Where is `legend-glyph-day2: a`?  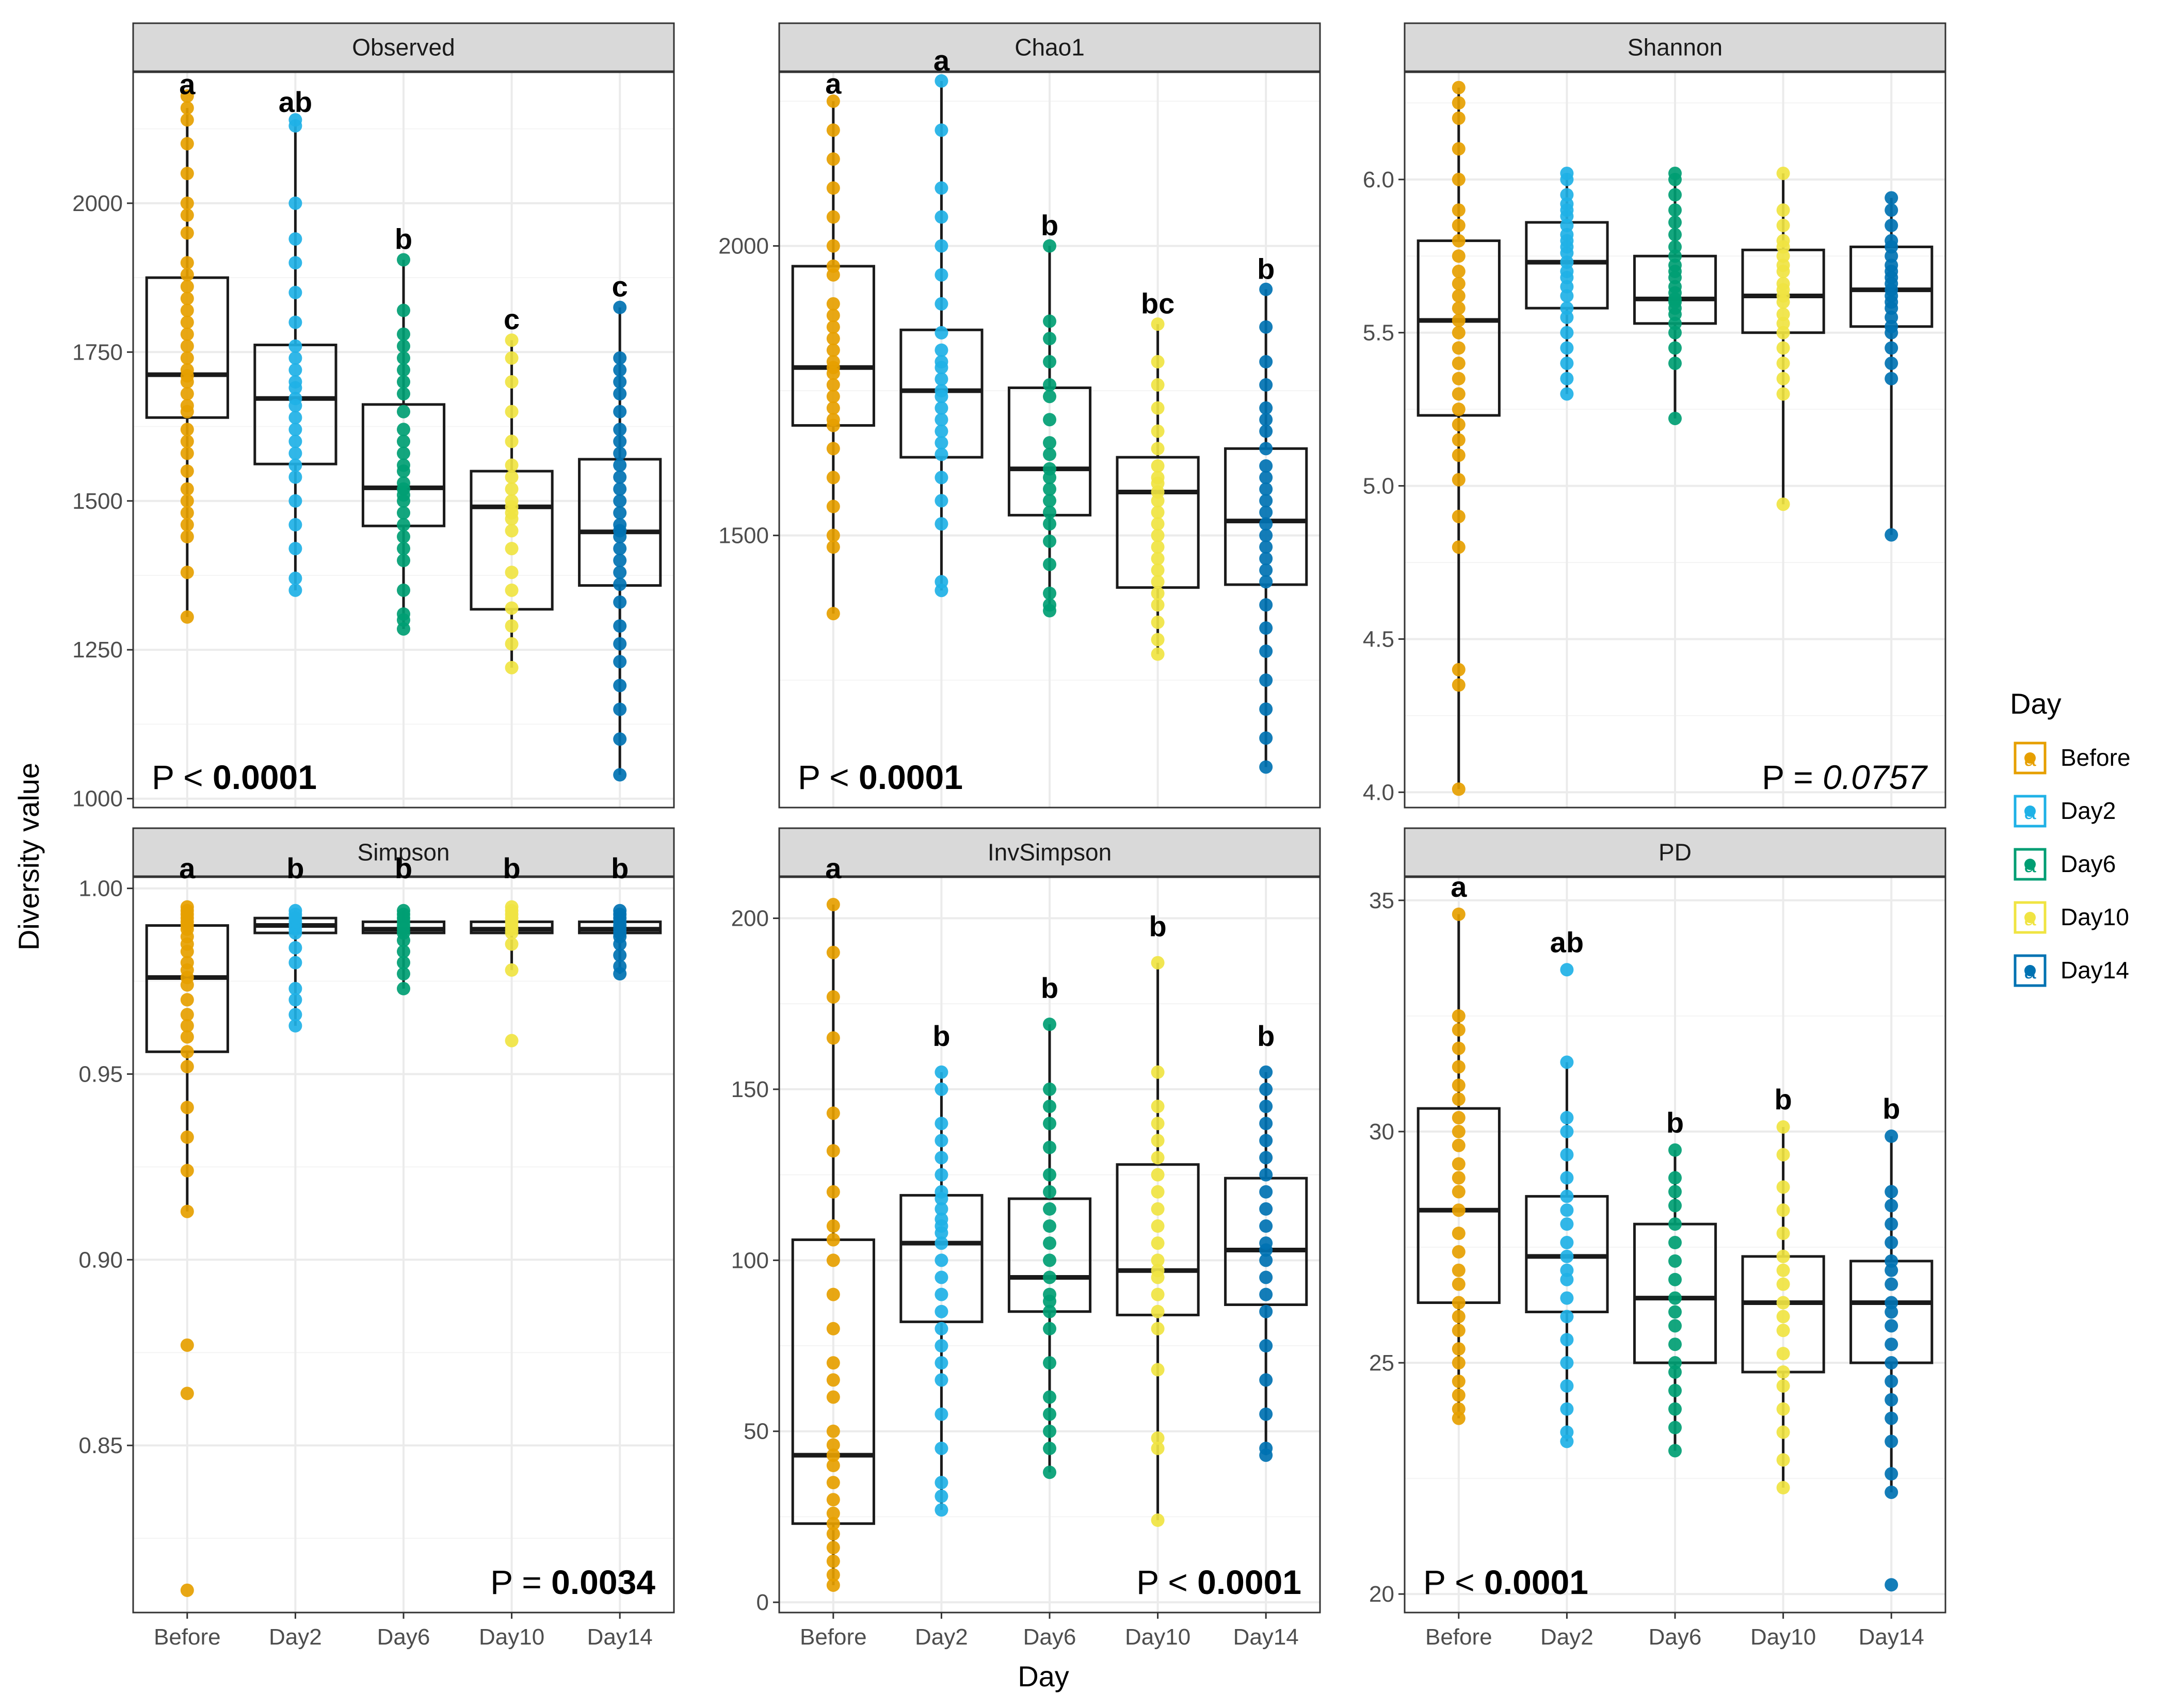 legend-glyph-day2: a is located at coordinates (2030, 811).